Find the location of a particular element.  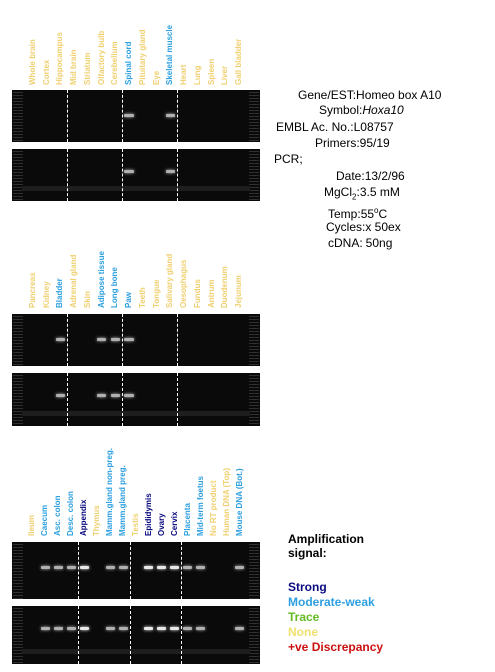

lane-label: Testis is located at coordinates (135, 524).